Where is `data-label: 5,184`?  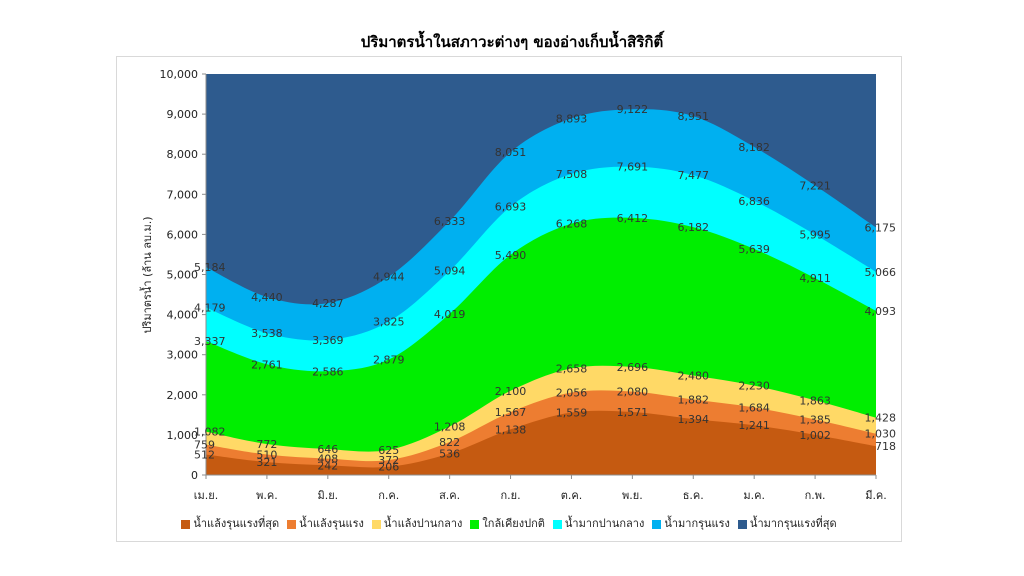
data-label: 5,184 is located at coordinates (210, 267).